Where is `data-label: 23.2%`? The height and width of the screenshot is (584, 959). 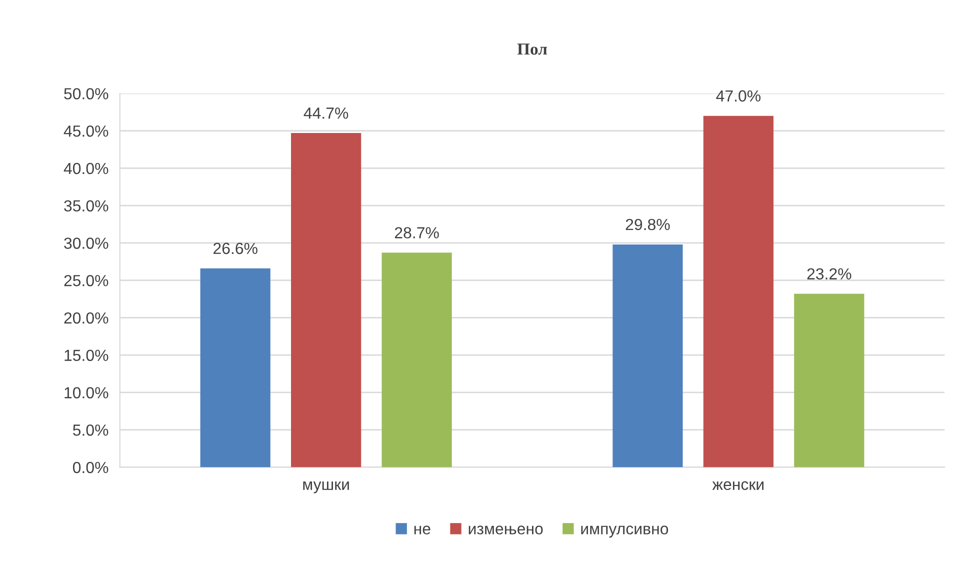 data-label: 23.2% is located at coordinates (829, 274).